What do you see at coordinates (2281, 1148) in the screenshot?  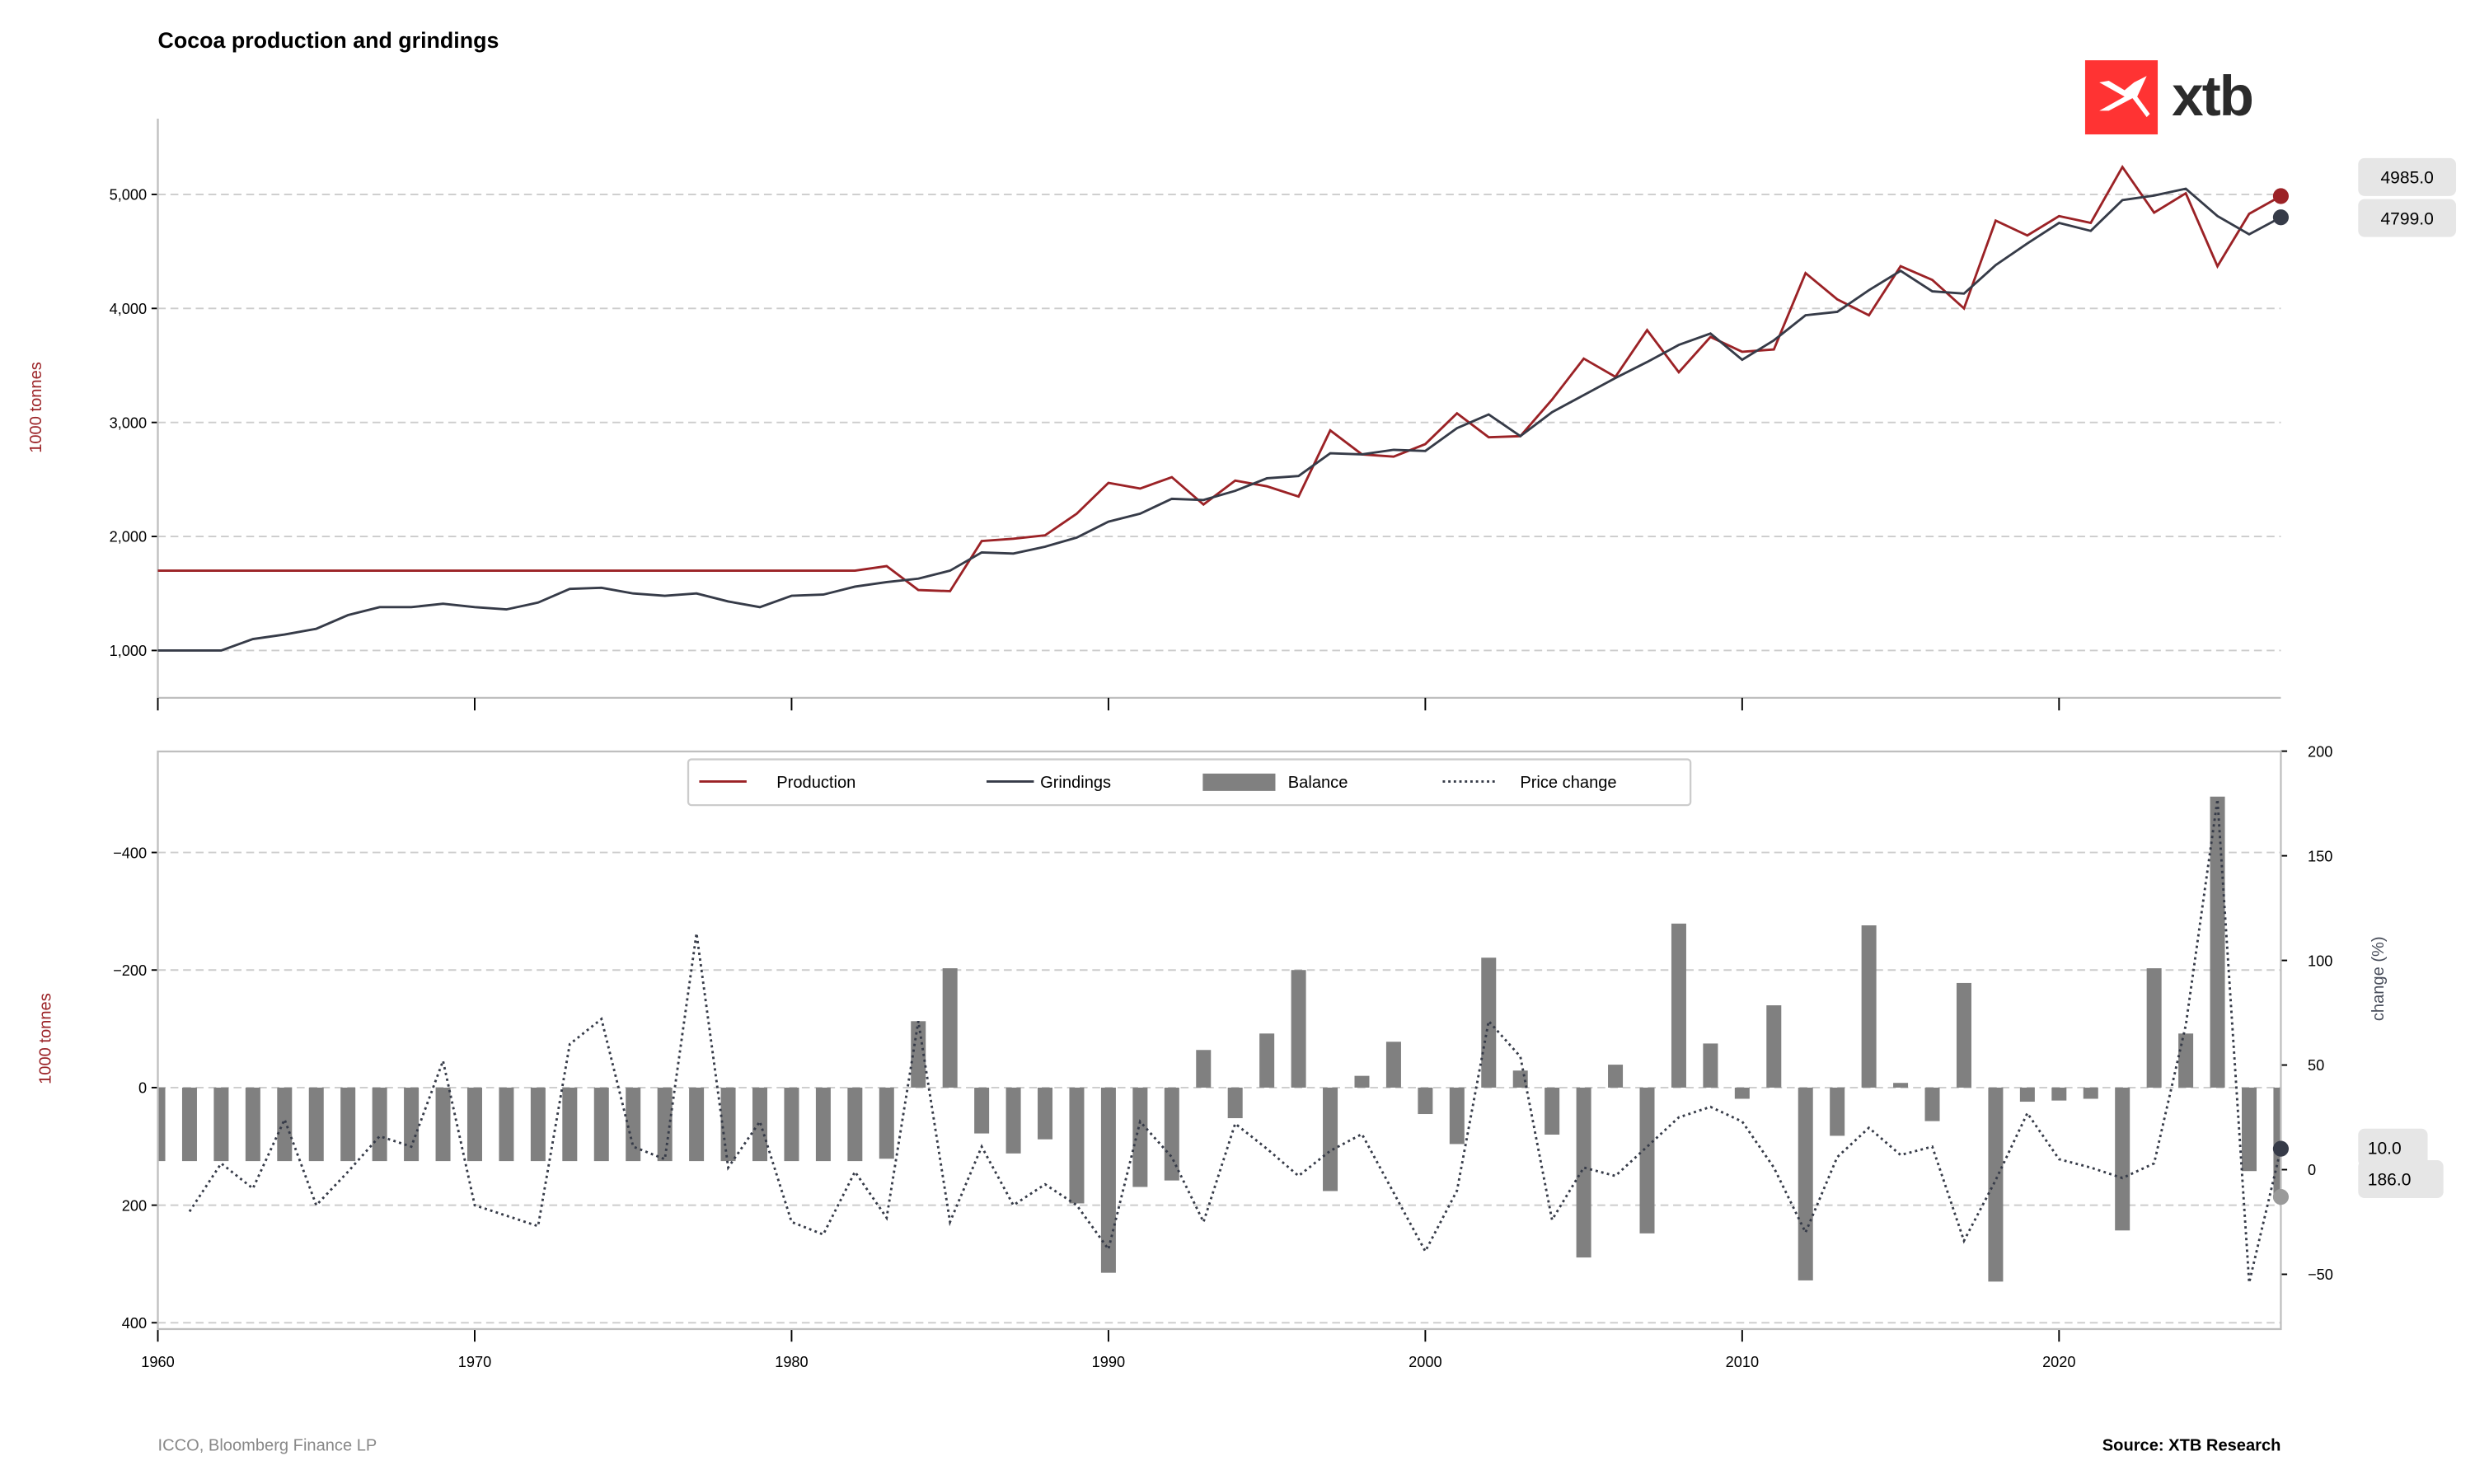 I see `last-point-price-change` at bounding box center [2281, 1148].